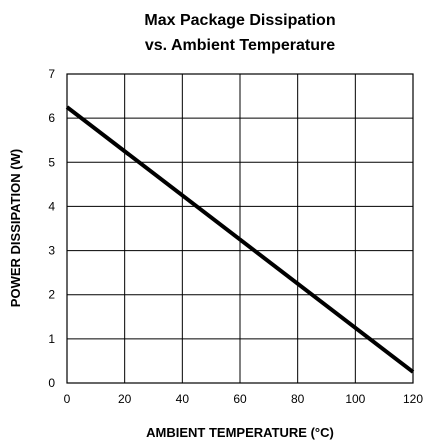  Describe the element at coordinates (183, 399) in the screenshot. I see `x-tick-label: 40` at that location.